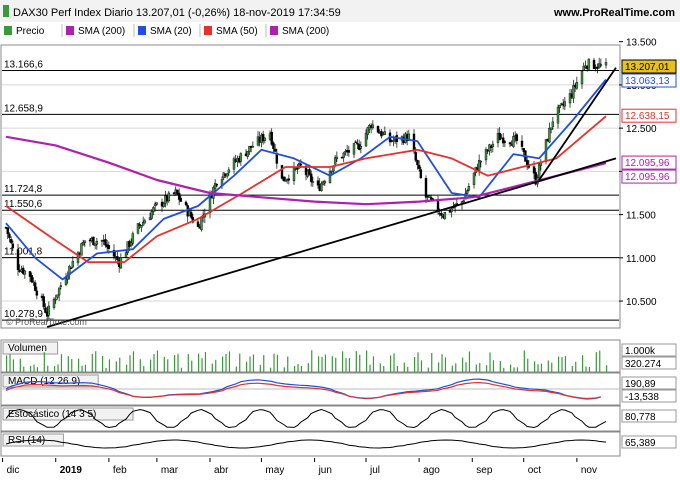  I want to click on y-tick-label: 11.000, so click(641, 259).